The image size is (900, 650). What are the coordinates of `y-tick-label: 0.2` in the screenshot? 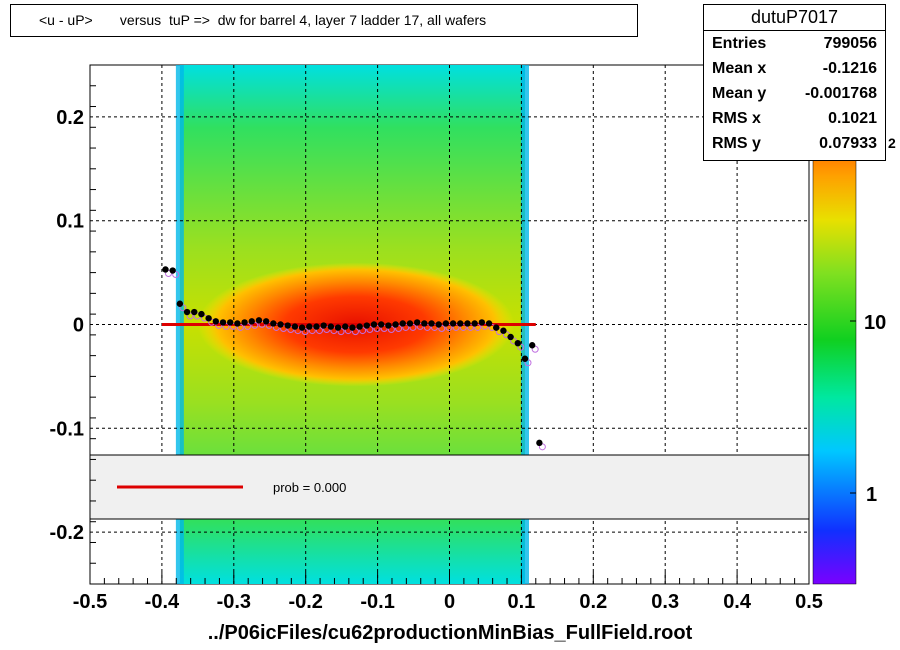 It's located at (70, 118).